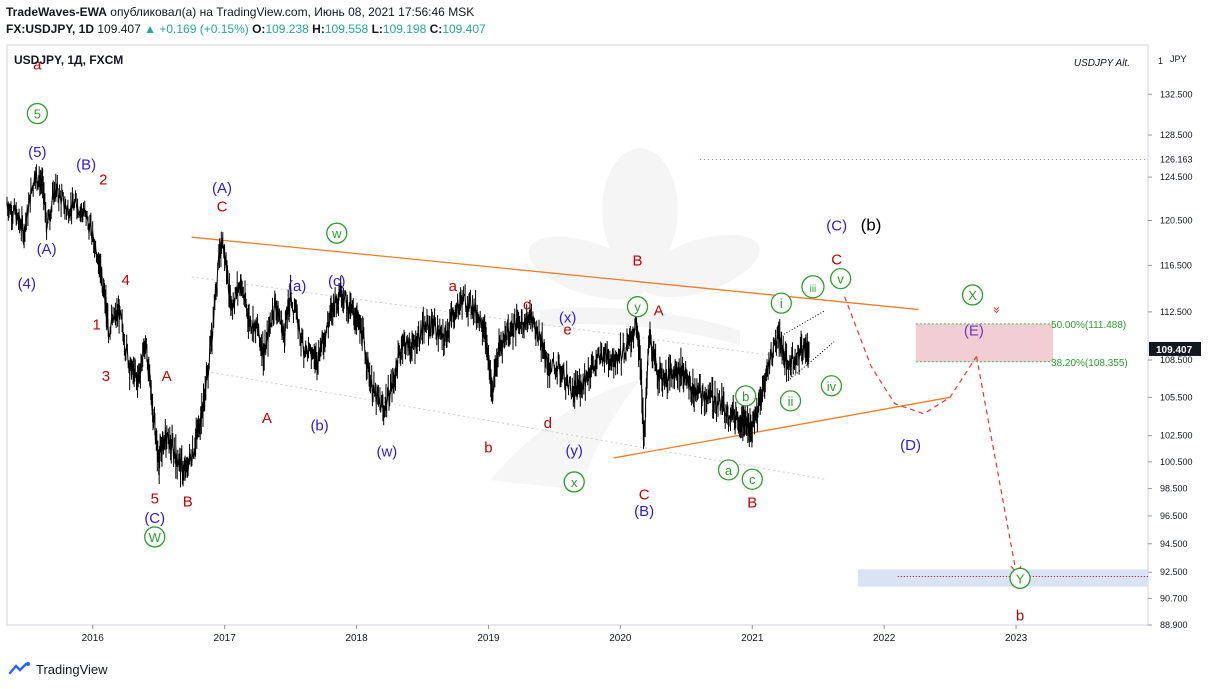 This screenshot has height=689, width=1212. What do you see at coordinates (464, 29) in the screenshot?
I see `close-value: 109.407` at bounding box center [464, 29].